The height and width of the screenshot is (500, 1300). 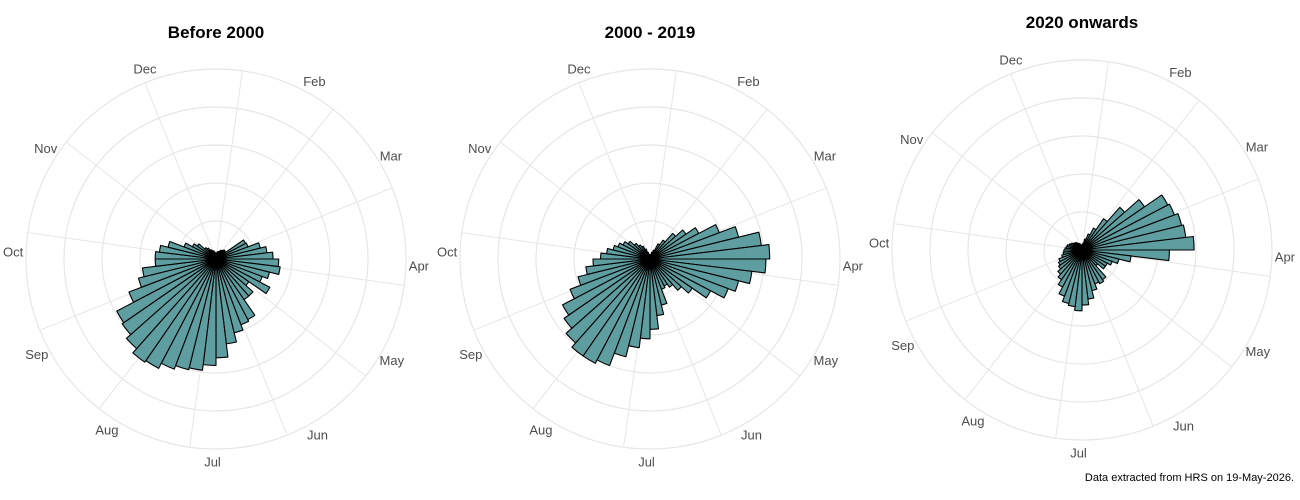 What do you see at coordinates (1082, 22) in the screenshot?
I see `panel-title: 2020 onwards` at bounding box center [1082, 22].